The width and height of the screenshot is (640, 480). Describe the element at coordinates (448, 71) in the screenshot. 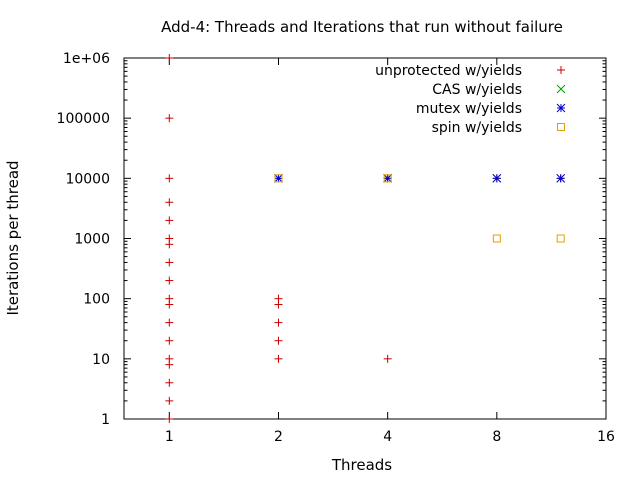

I see `legend-label: unprotected w/yields` at that location.